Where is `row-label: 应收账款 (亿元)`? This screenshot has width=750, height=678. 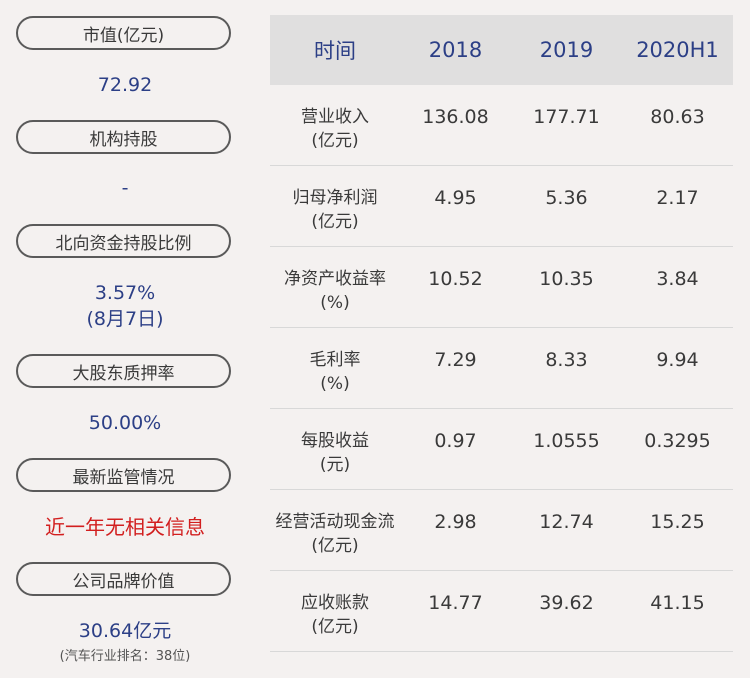
row-label: 应收账款 (亿元) is located at coordinates (335, 605).